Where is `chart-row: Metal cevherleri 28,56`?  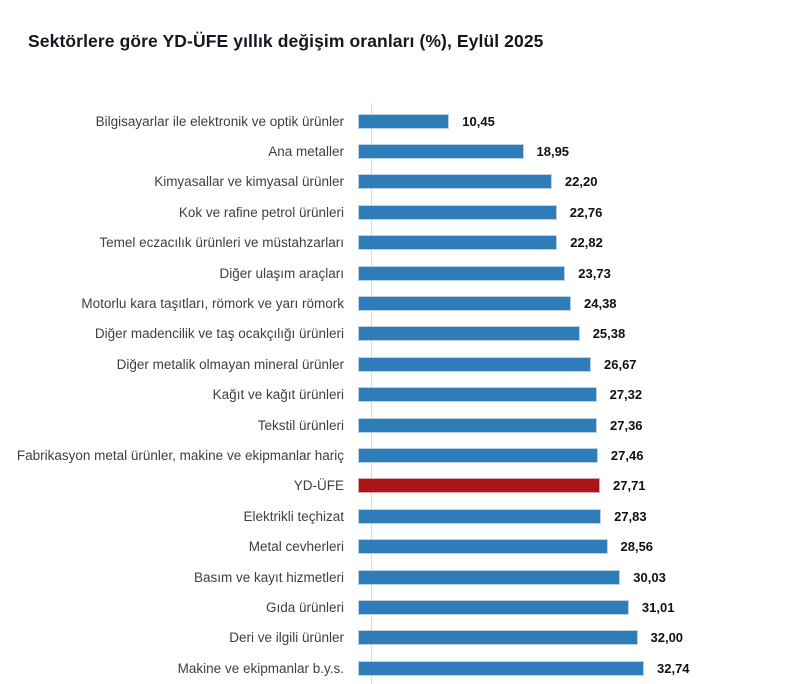 chart-row: Metal cevherleri 28,56 is located at coordinates (403, 546).